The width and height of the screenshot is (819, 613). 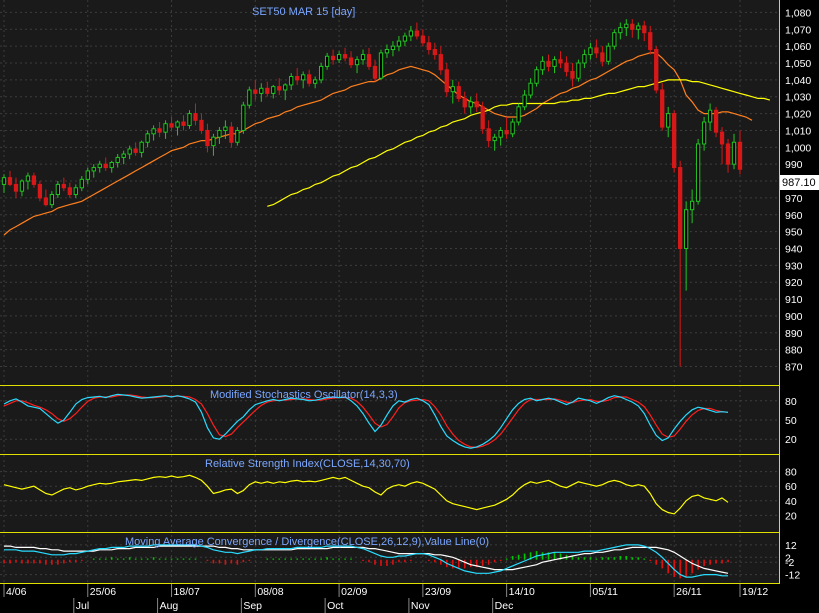 I want to click on month-label: Nov, so click(x=420, y=606).